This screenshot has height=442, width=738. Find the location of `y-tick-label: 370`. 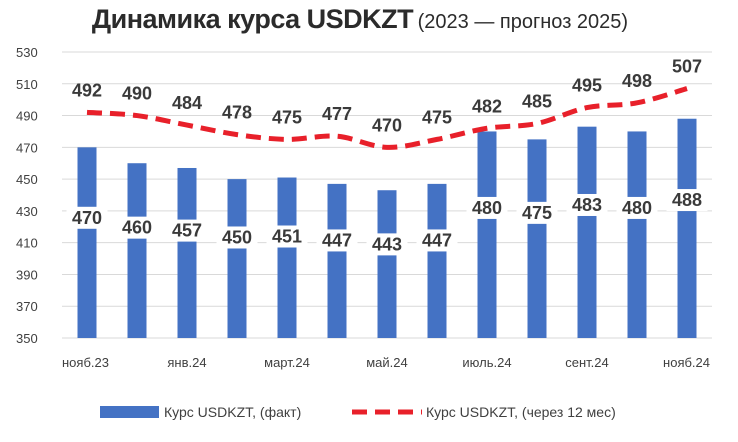

y-tick-label: 370 is located at coordinates (27, 306).